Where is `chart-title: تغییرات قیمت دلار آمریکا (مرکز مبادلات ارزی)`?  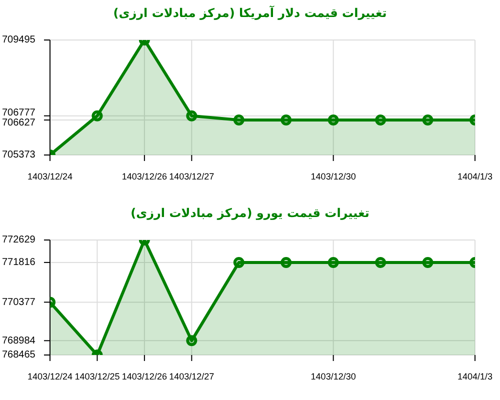 chart-title: تغییرات قیمت دلار آمریکا (مرکز مبادلات ارزی) is located at coordinates (250, 13).